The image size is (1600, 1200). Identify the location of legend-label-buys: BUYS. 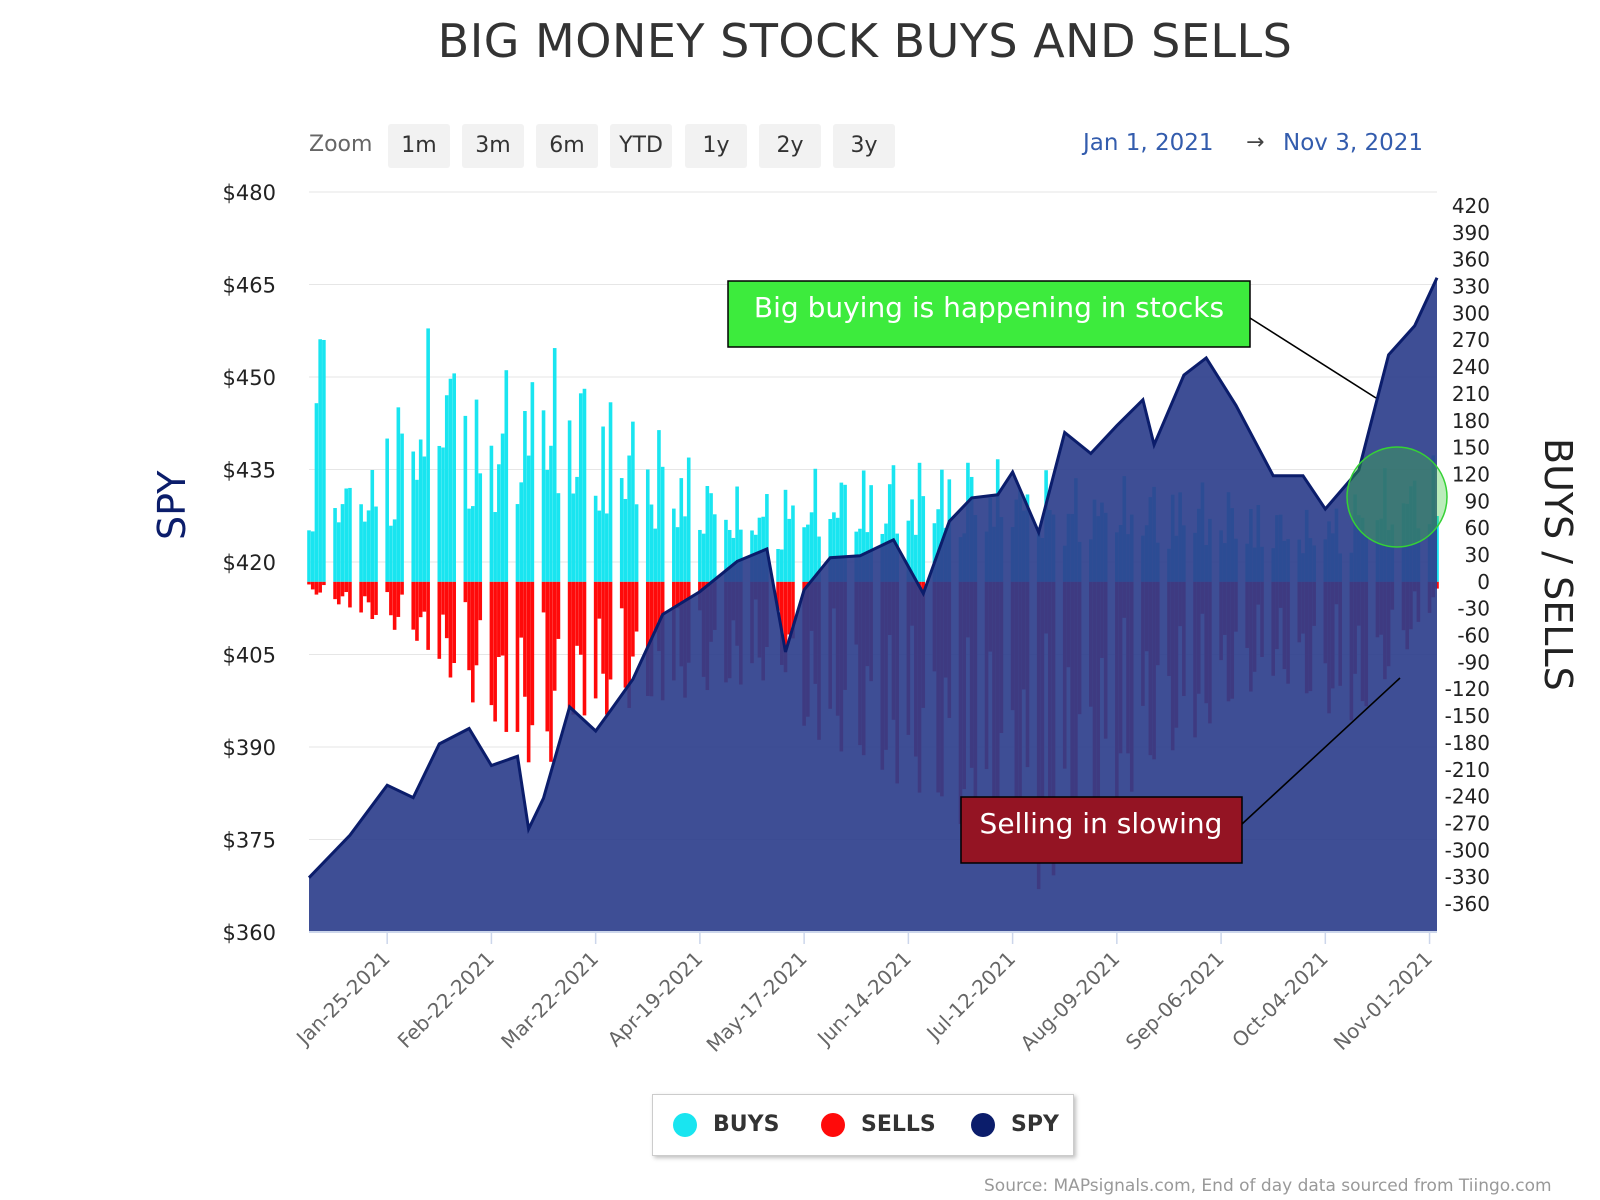
(746, 1124).